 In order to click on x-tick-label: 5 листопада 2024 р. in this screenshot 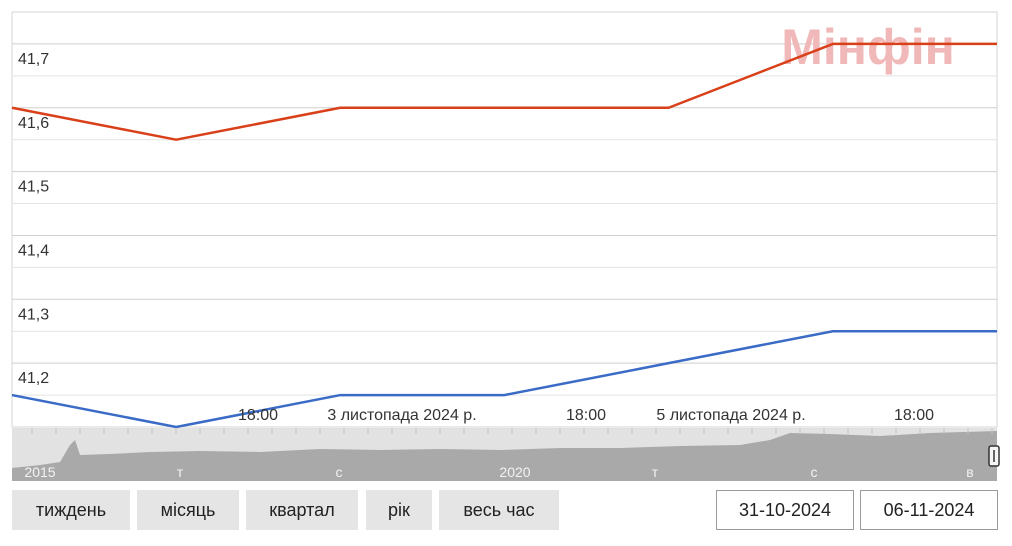, I will do `click(730, 415)`.